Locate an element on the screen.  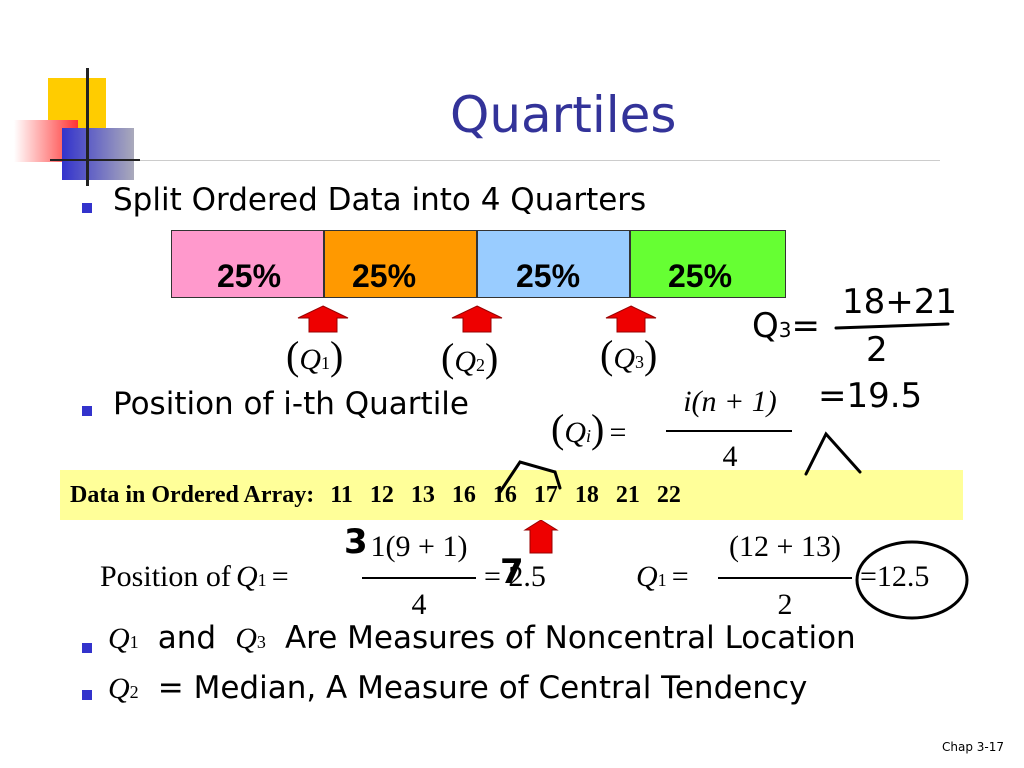
array-value: 17 is located at coordinates (545, 495).